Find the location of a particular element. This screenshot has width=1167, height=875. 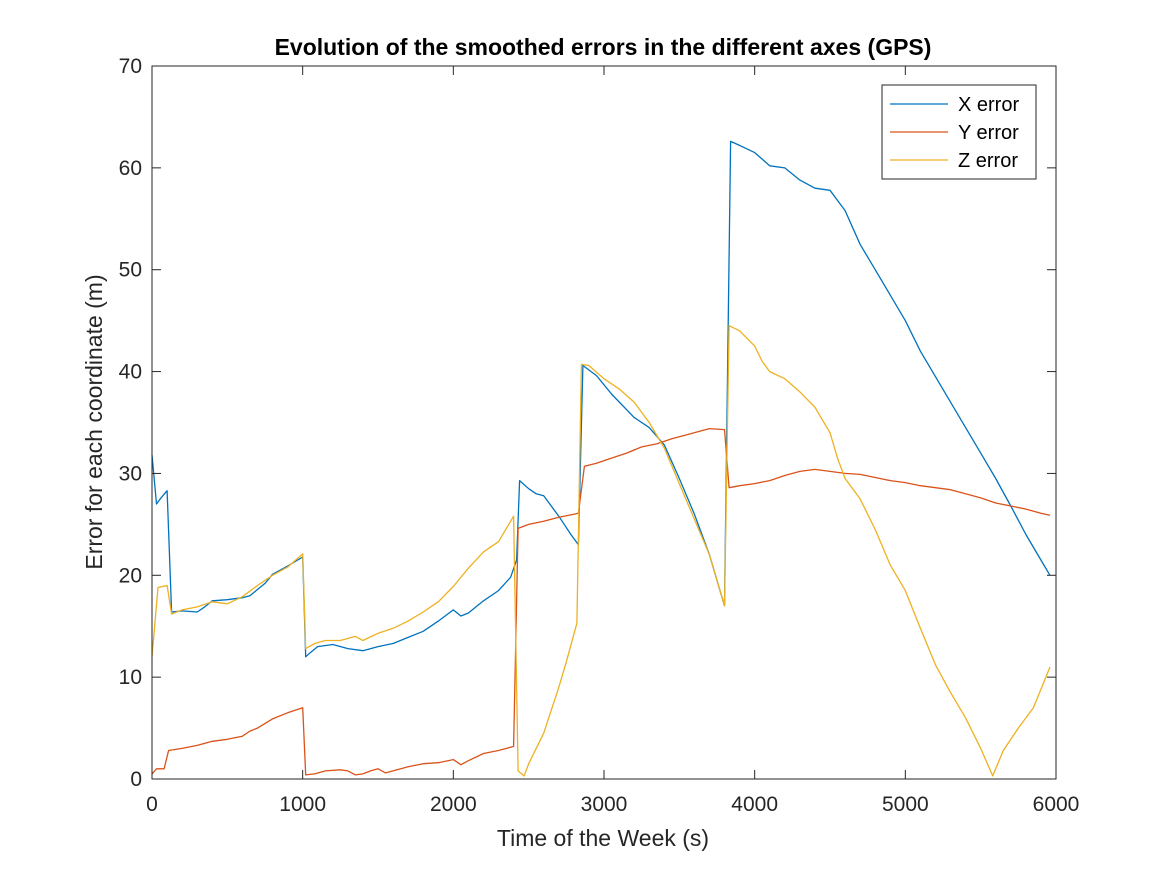

x-axis-label: Time of the Week (s) is located at coordinates (603, 838).